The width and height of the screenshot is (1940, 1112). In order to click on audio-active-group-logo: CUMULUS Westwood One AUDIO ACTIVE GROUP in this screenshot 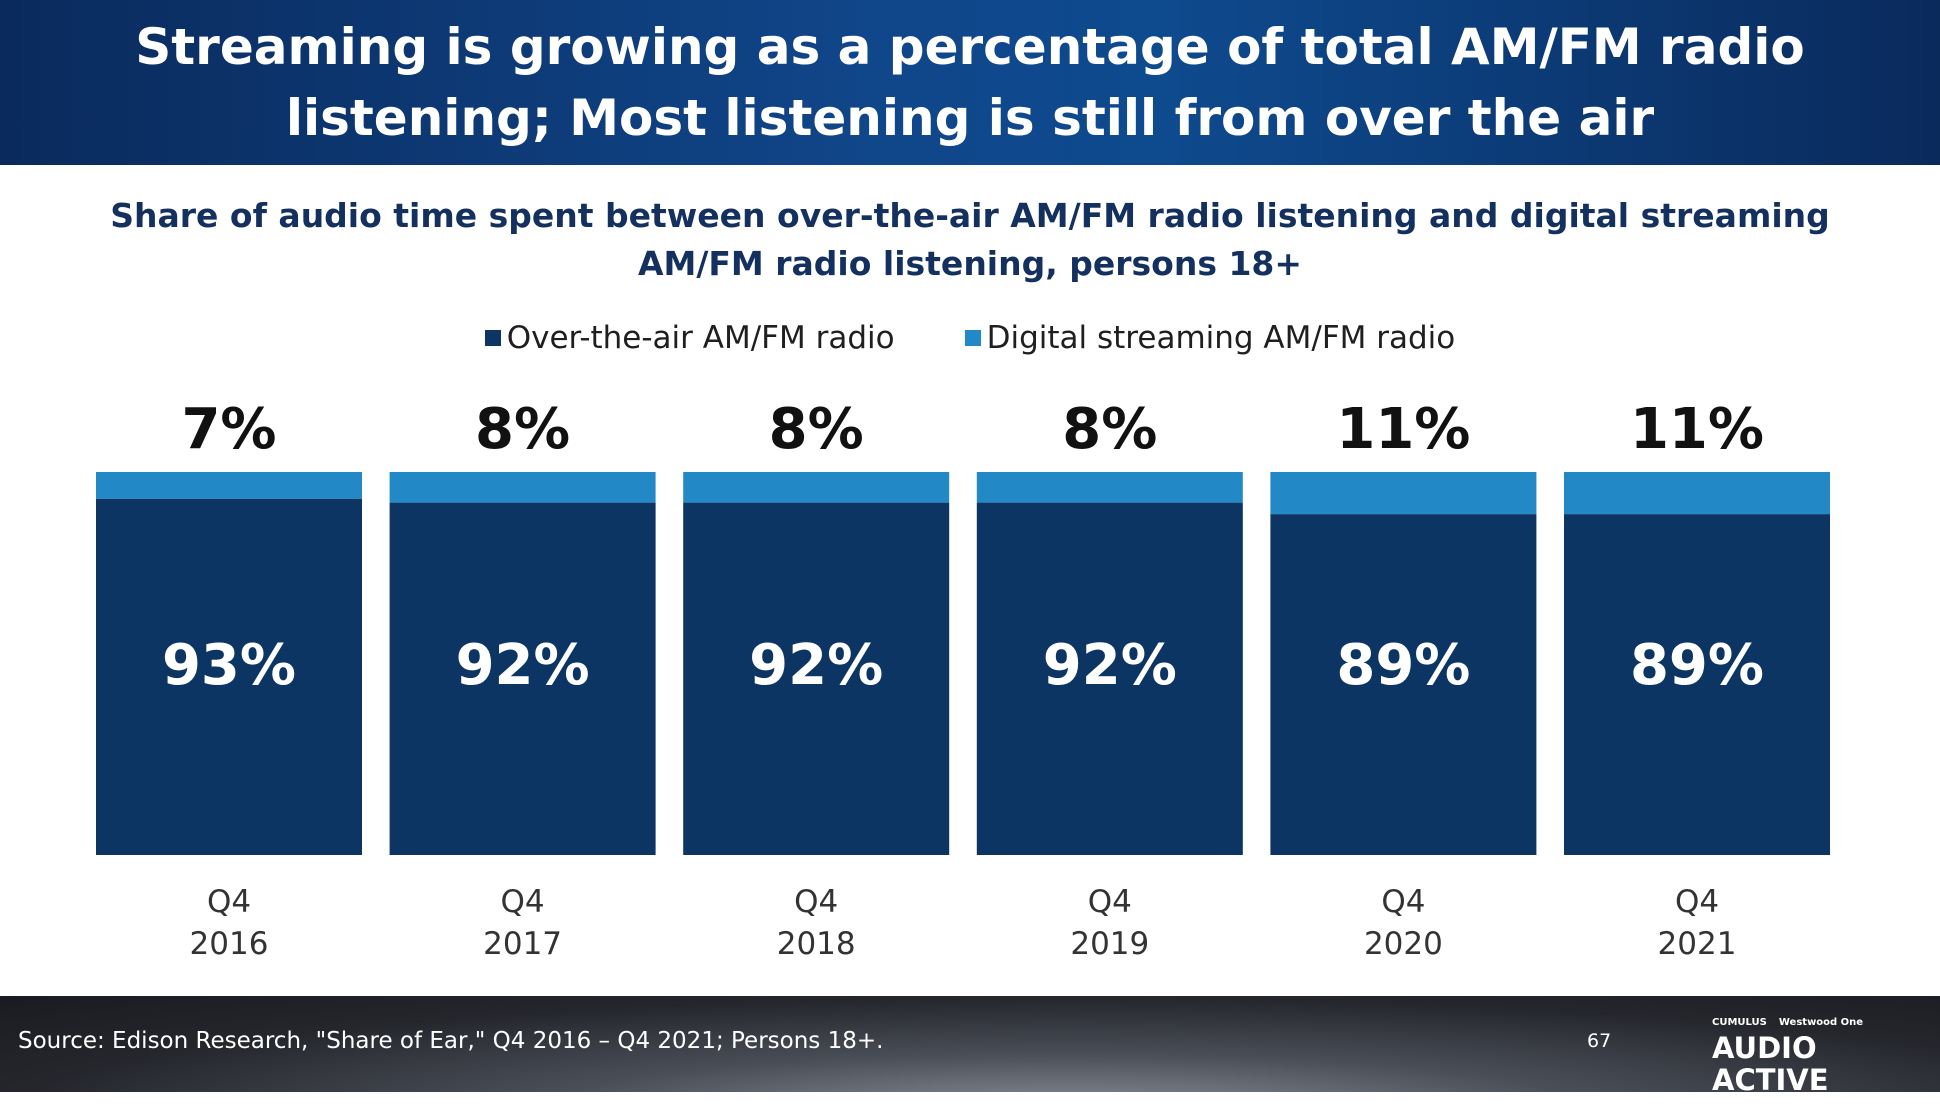, I will do `click(1819, 1063)`.